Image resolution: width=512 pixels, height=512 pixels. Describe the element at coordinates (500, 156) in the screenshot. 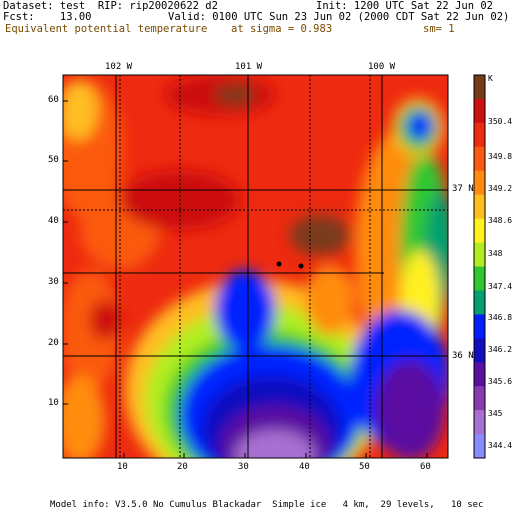

I see `colorbar-label: 349.8` at that location.